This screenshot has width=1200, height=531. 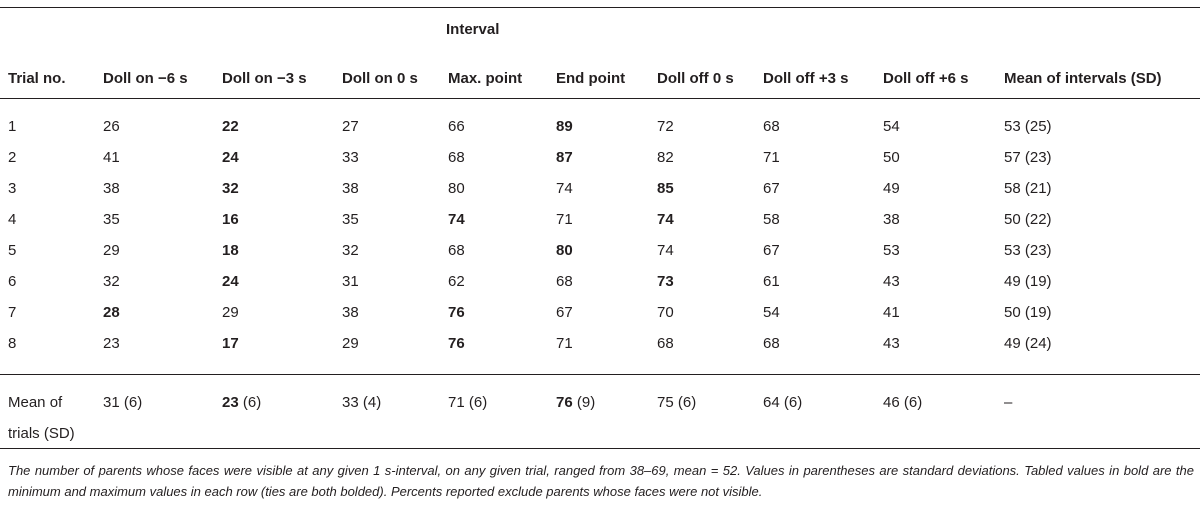 I want to click on mean-cell: 71 (6), so click(x=467, y=402).